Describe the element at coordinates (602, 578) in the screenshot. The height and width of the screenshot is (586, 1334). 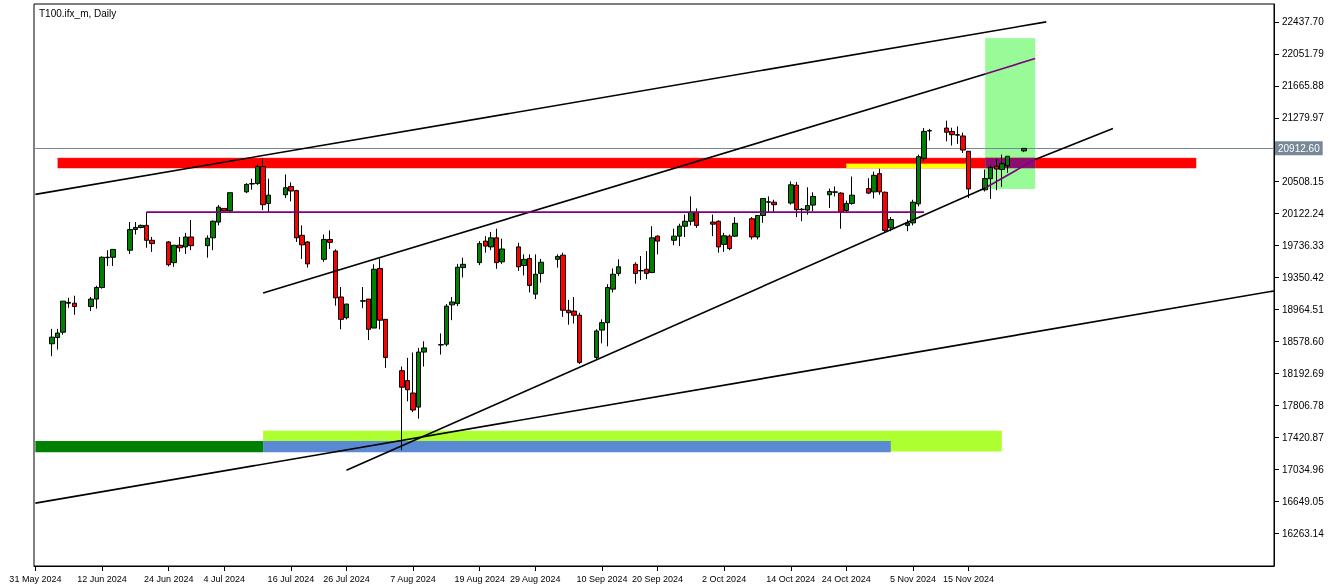
I see `x-tick-label: 10 Sep 2024` at that location.